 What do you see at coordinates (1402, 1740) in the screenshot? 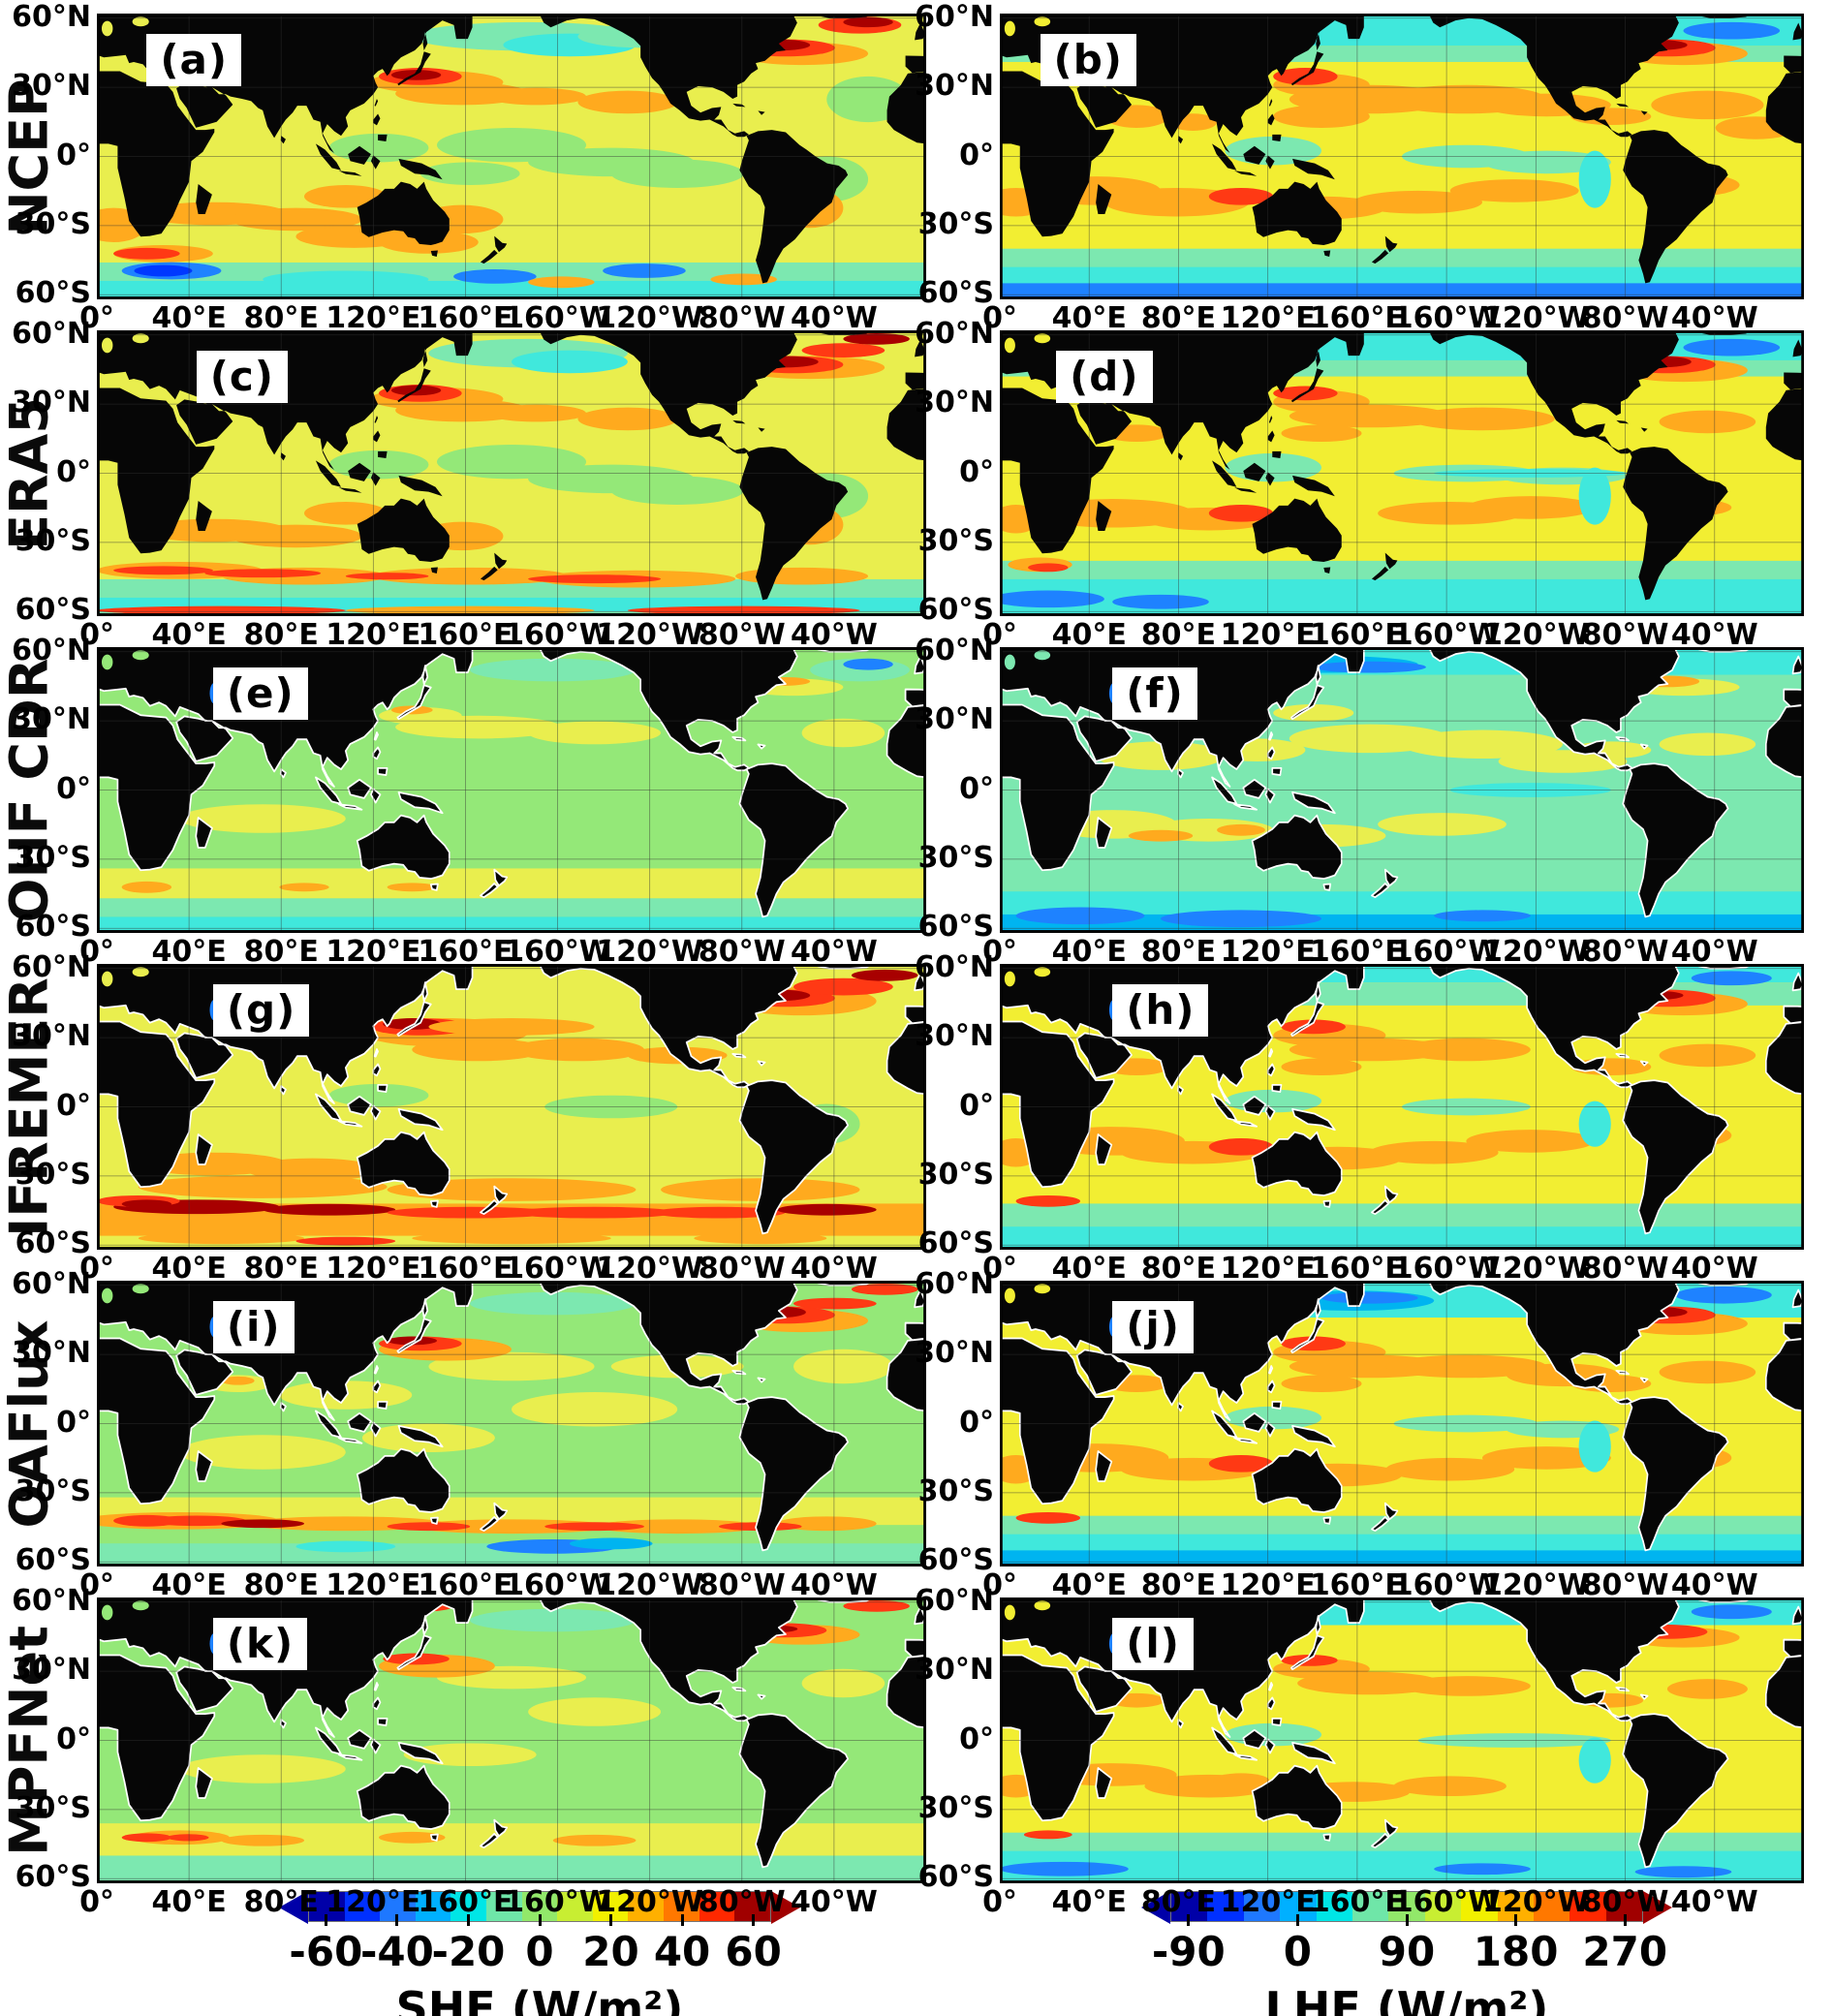
I see `map-panel-l: (l)` at bounding box center [1402, 1740].